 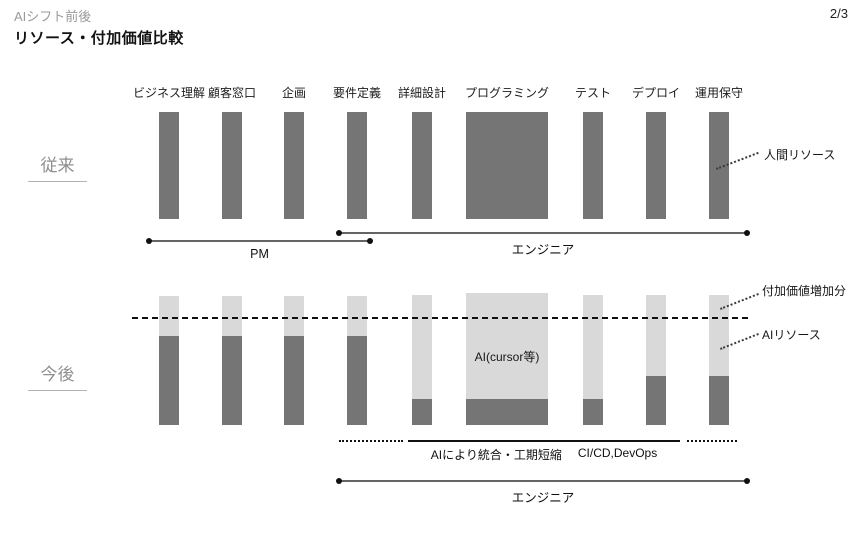 What do you see at coordinates (57, 166) in the screenshot?
I see `row-label-before: 従来` at bounding box center [57, 166].